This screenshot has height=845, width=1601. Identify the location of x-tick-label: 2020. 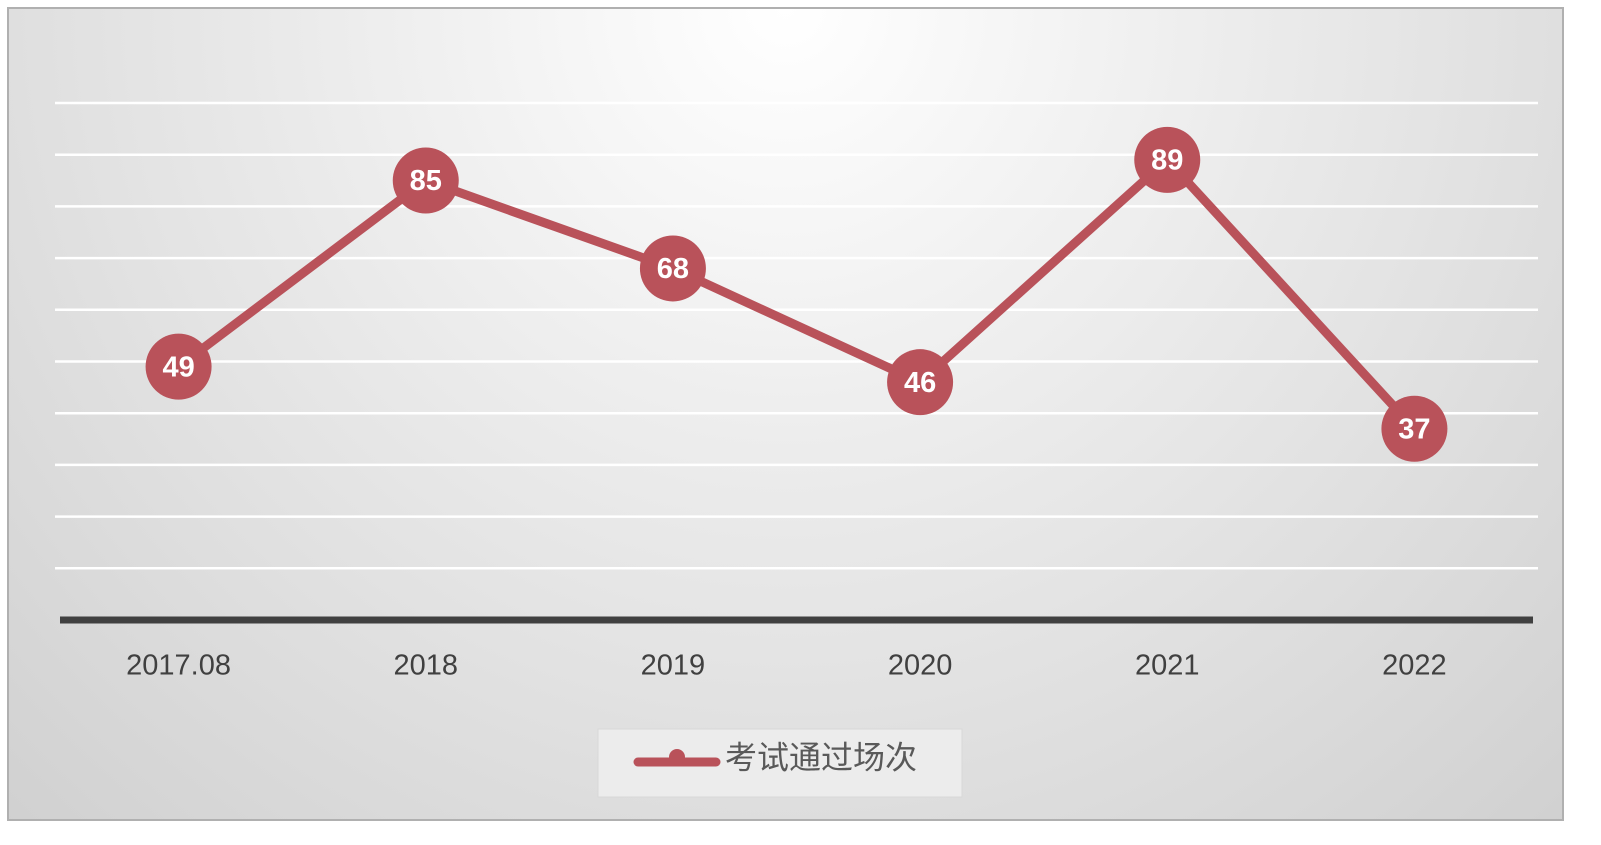
(920, 666).